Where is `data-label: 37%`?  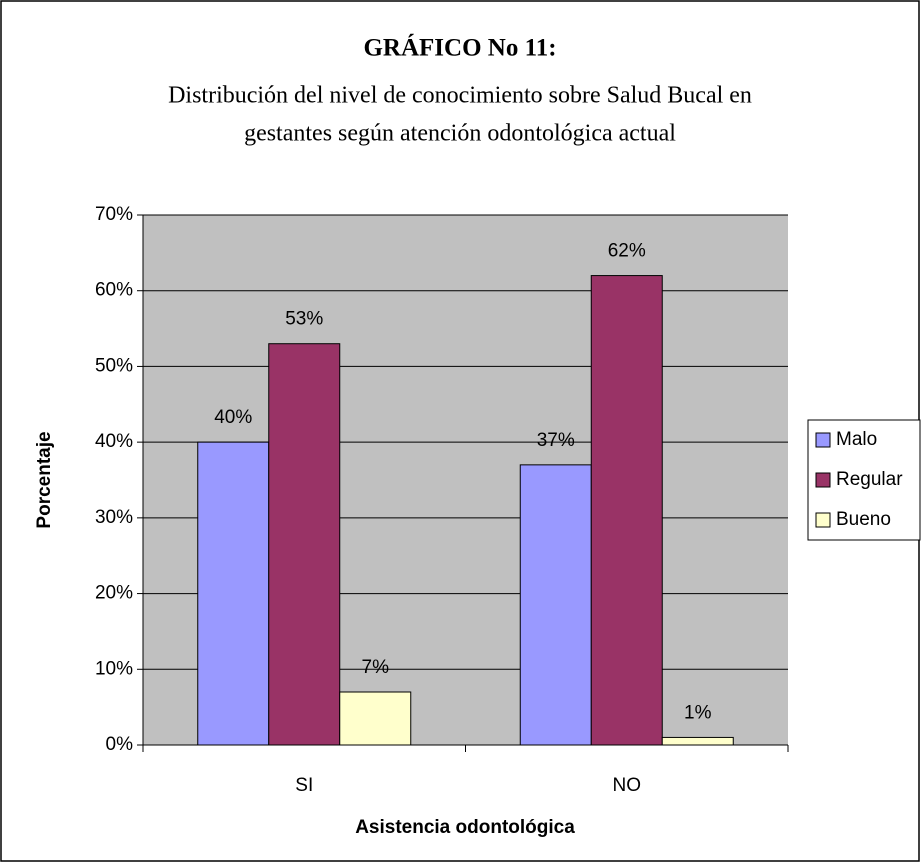
data-label: 37% is located at coordinates (556, 440).